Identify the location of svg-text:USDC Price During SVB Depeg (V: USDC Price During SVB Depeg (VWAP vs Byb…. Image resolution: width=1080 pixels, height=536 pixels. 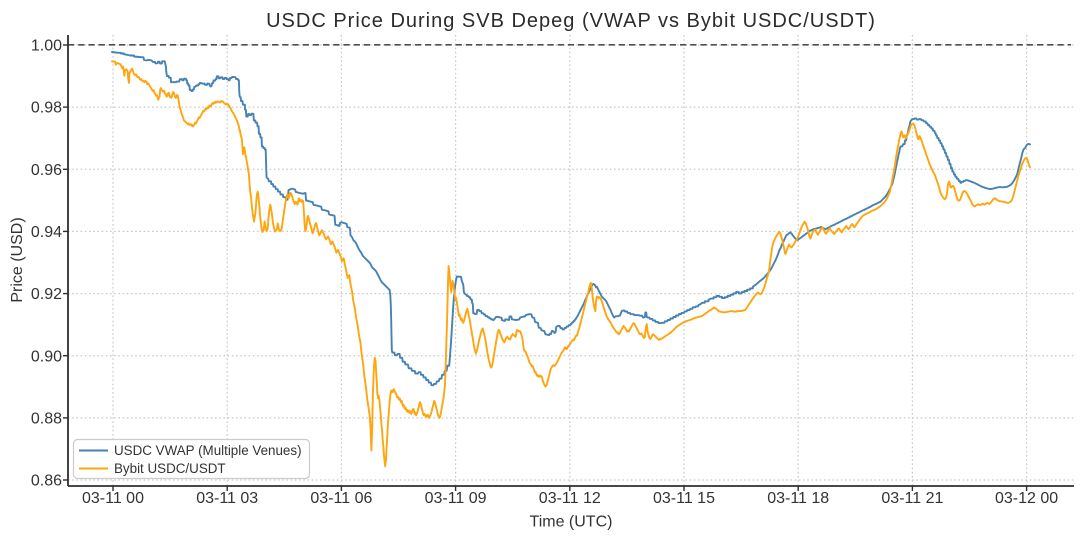
(571, 21).